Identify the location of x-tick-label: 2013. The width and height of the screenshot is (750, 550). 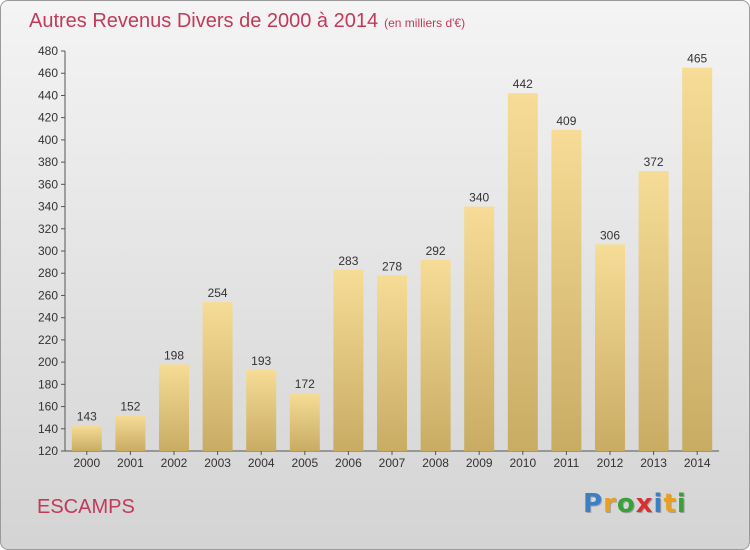
(653, 463).